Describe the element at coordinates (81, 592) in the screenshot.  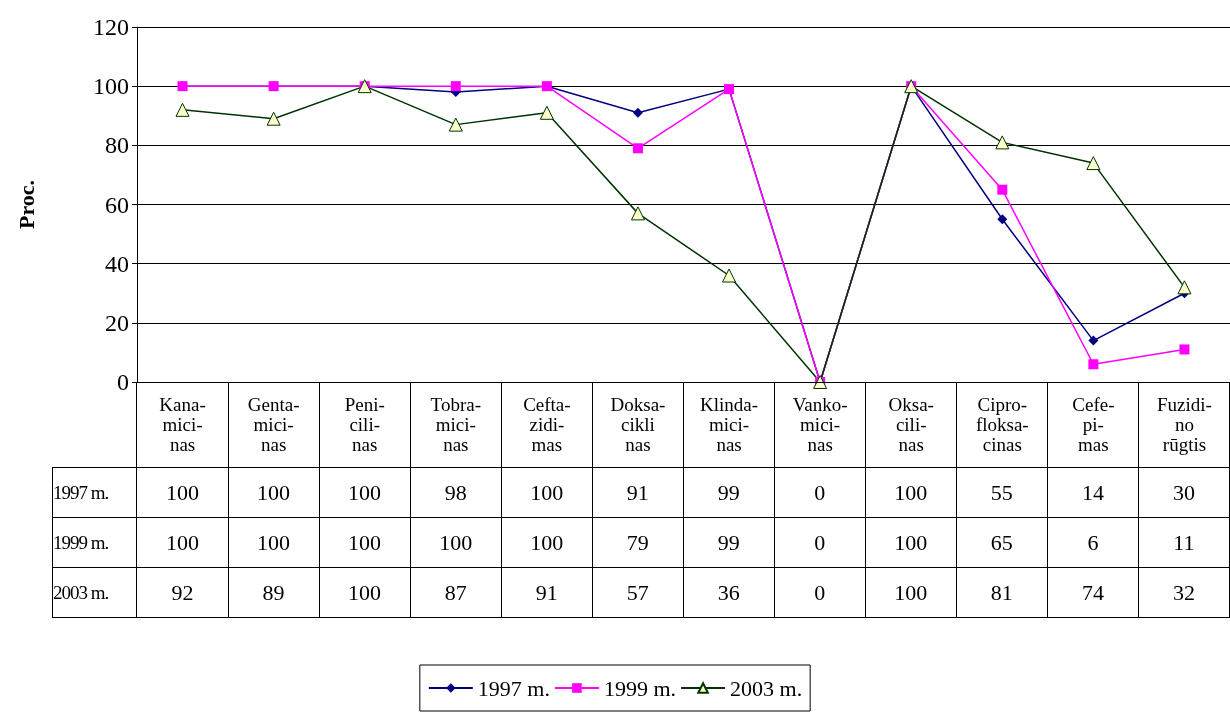
I see `text: 2003 m.` at that location.